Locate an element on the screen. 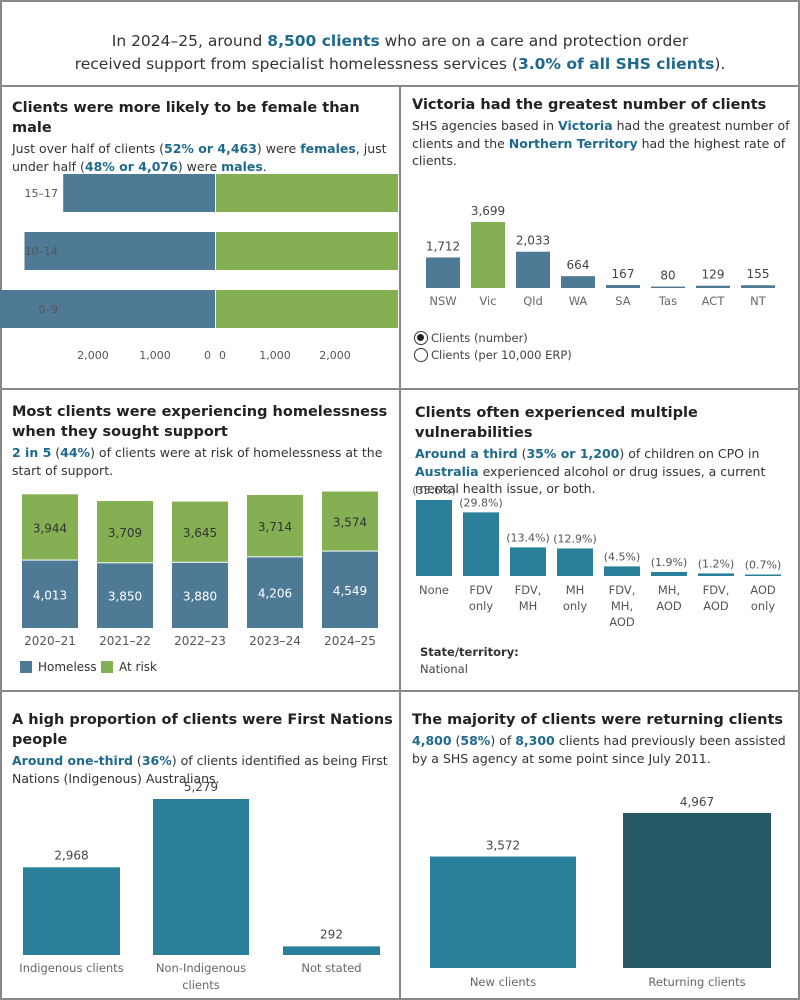 This screenshot has height=1000, width=800. category-label: ACT is located at coordinates (714, 301).